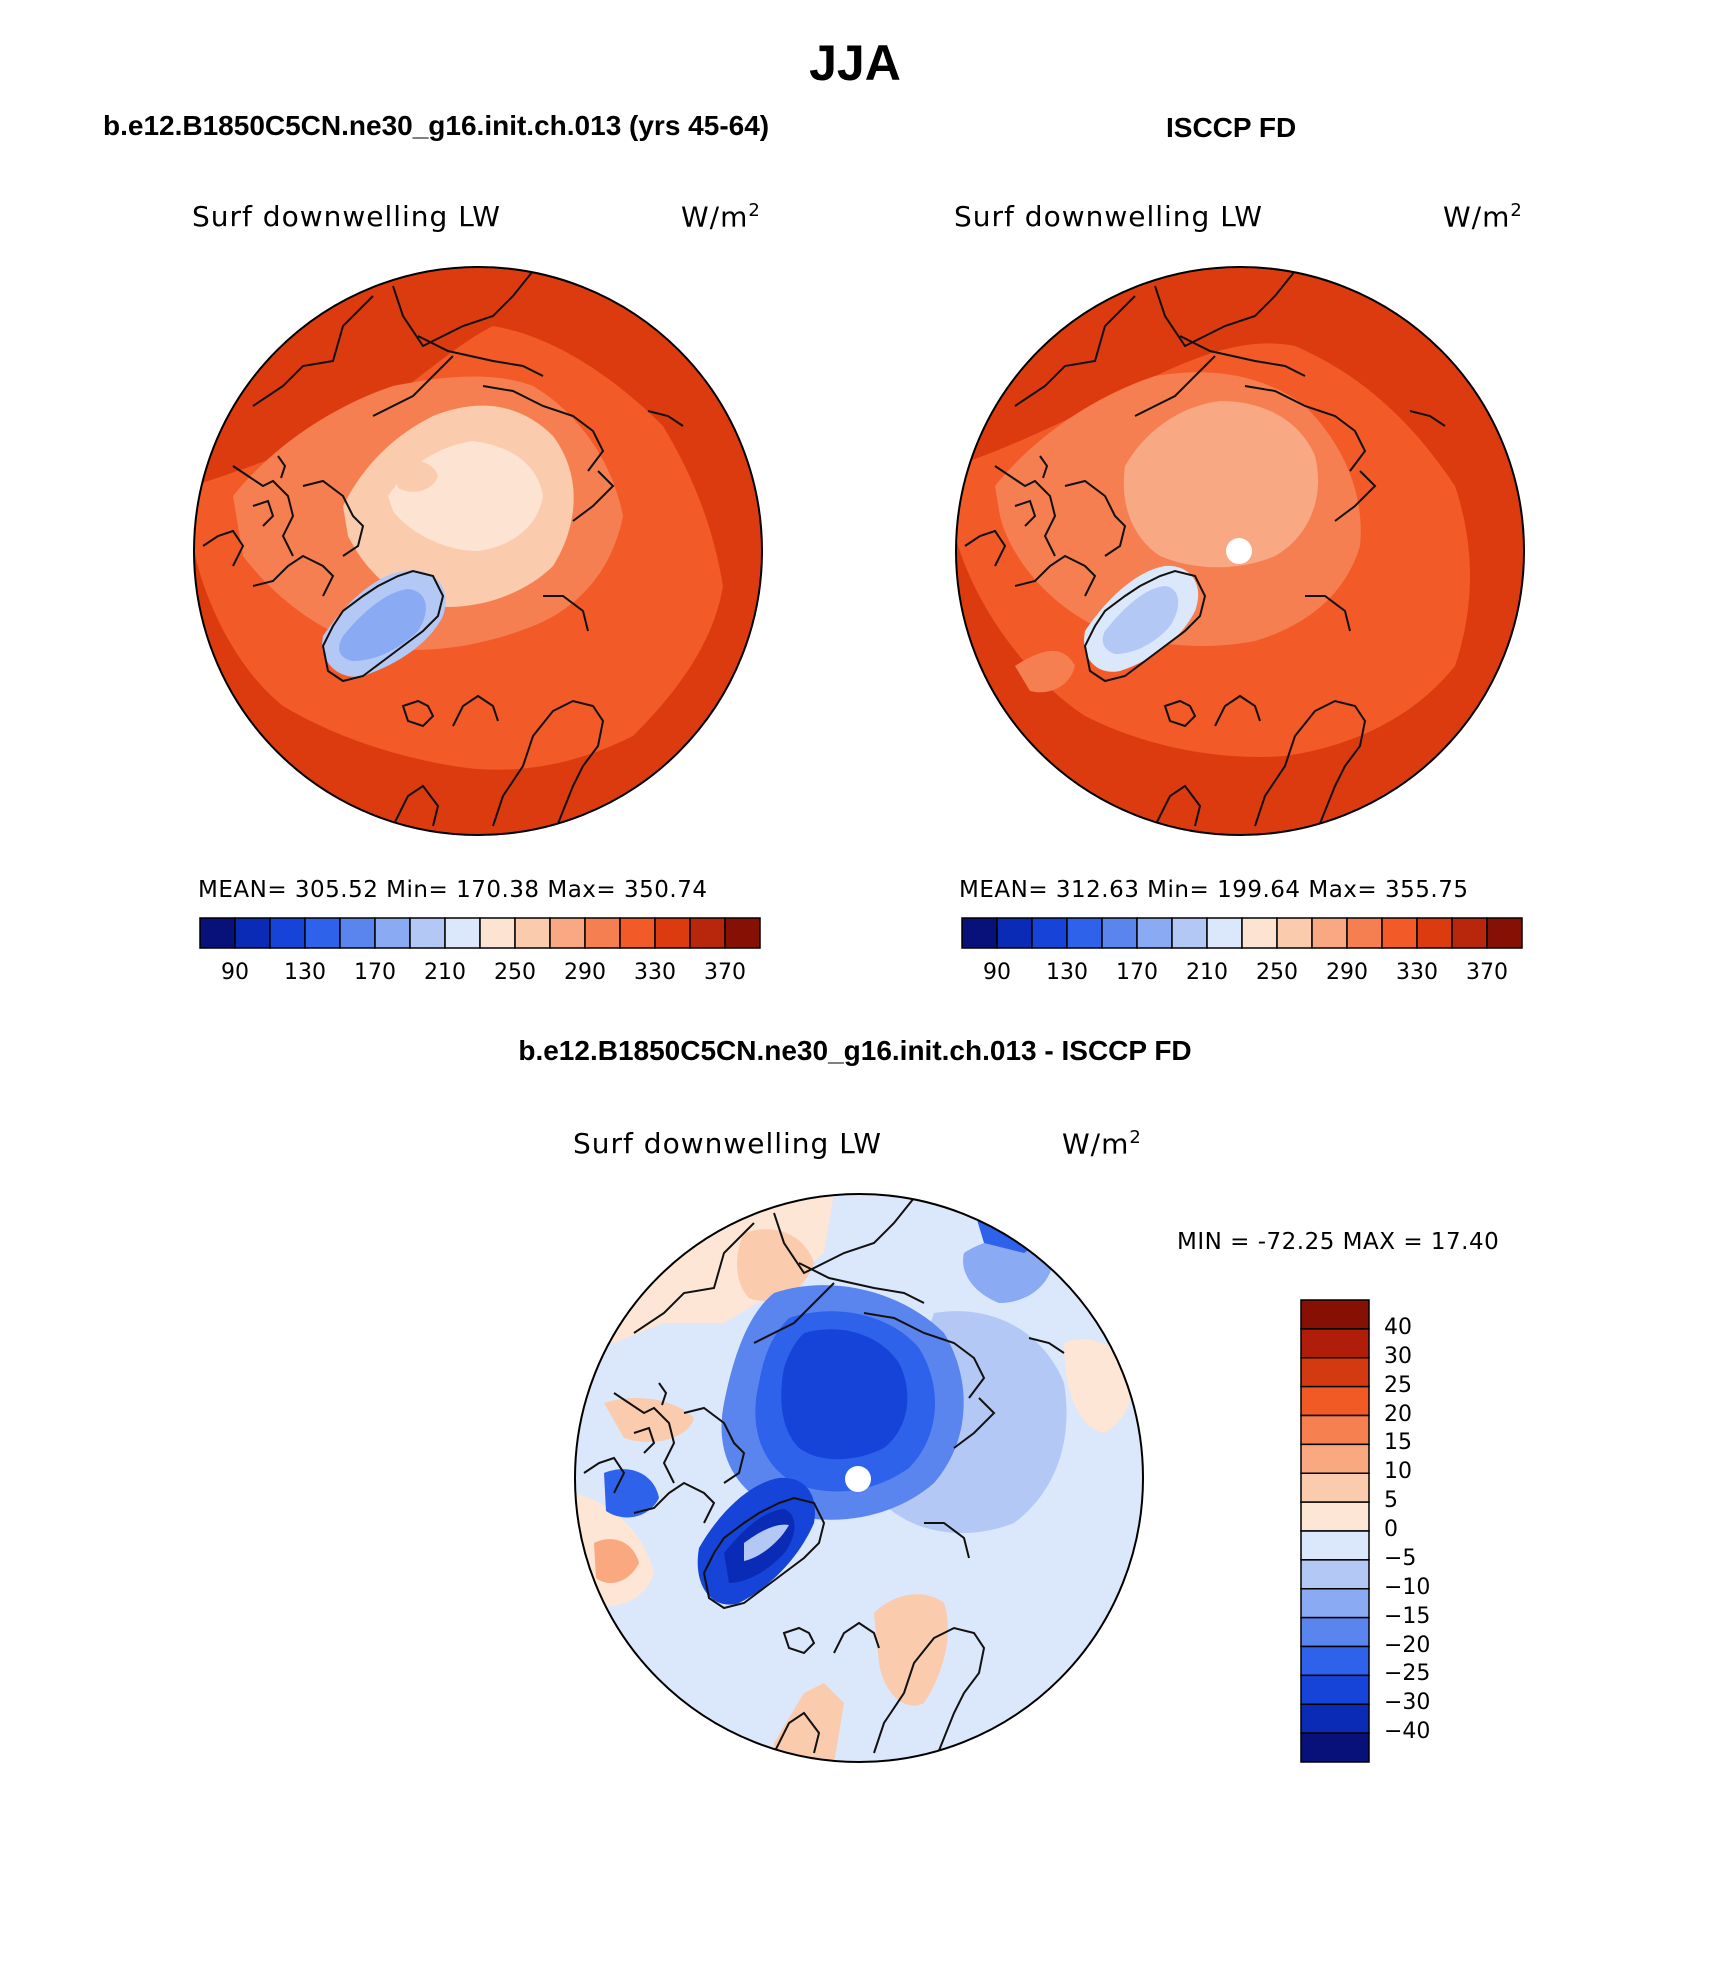  What do you see at coordinates (1398, 1443) in the screenshot?
I see `colorbar-tick-label: 15` at bounding box center [1398, 1443].